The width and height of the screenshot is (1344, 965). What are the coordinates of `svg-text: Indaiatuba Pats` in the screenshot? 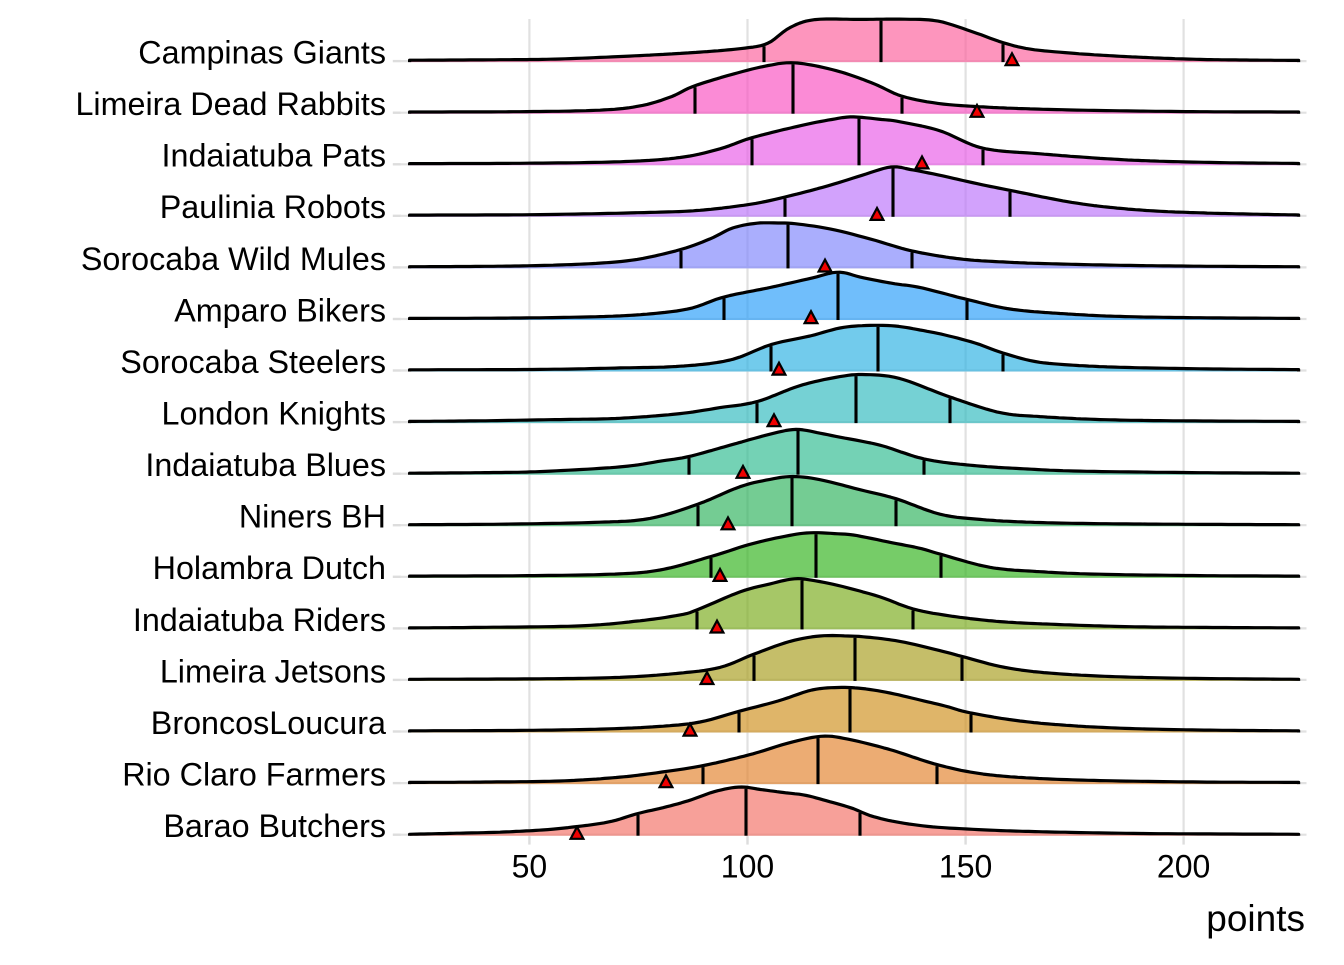 It's located at (274, 156).